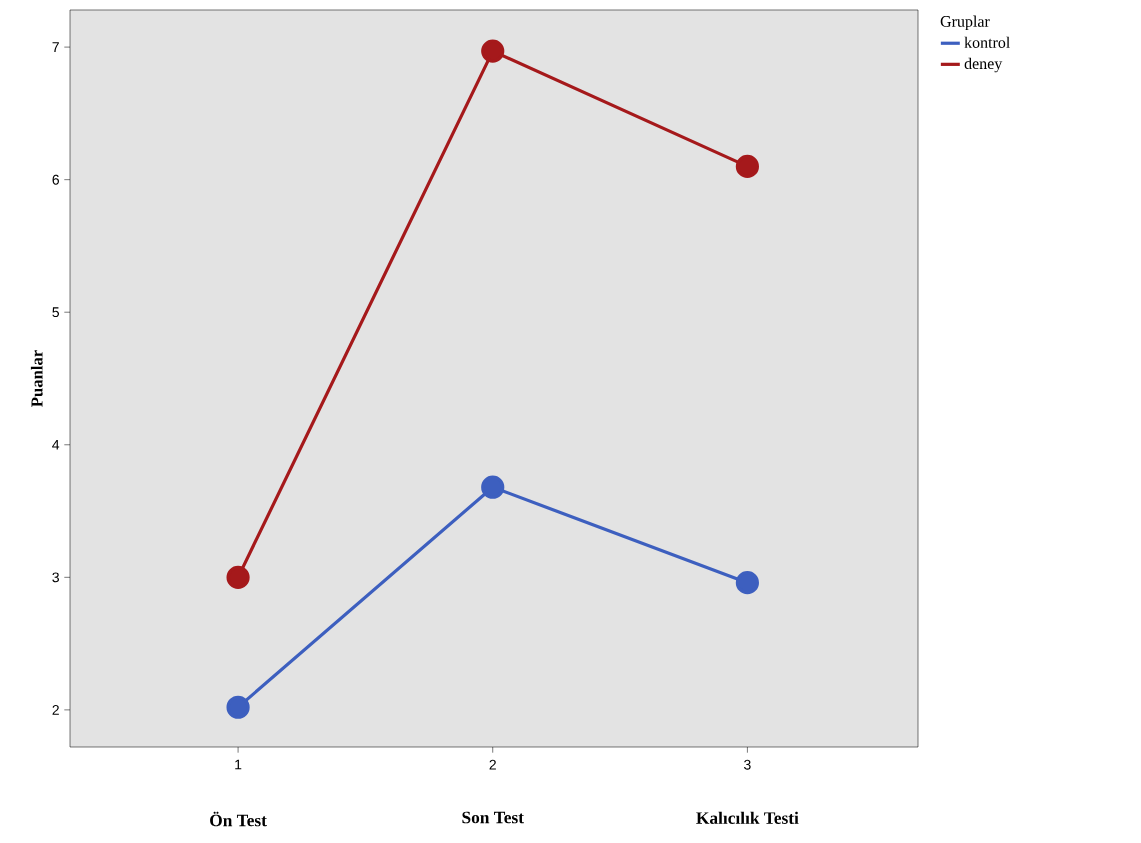 The height and width of the screenshot is (843, 1141). I want to click on text: 1, so click(238, 764).